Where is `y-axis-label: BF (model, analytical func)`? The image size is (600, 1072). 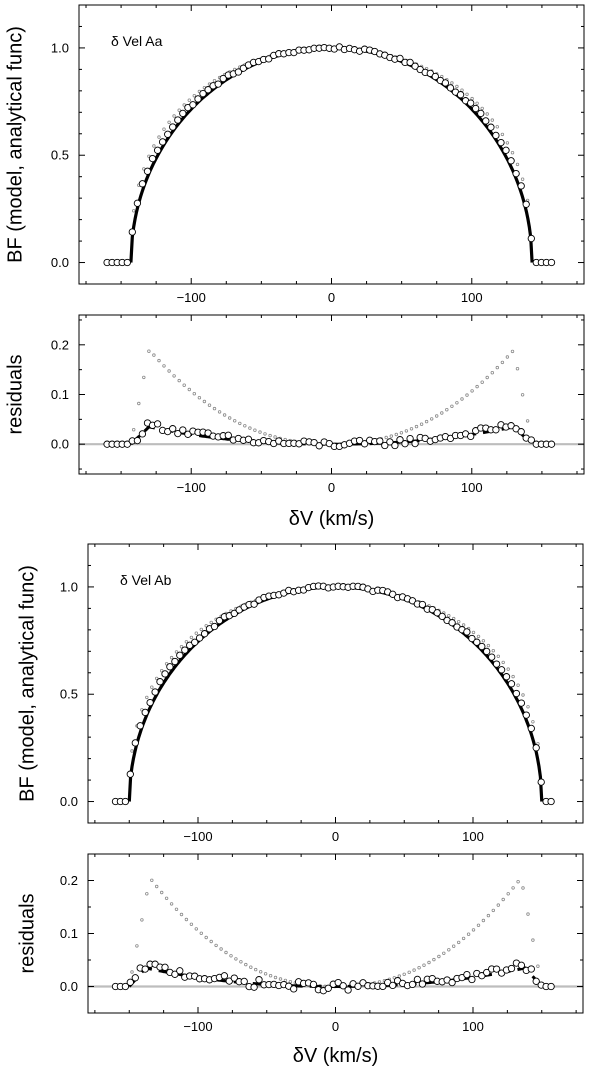 y-axis-label: BF (model, analytical func) is located at coordinates (15, 144).